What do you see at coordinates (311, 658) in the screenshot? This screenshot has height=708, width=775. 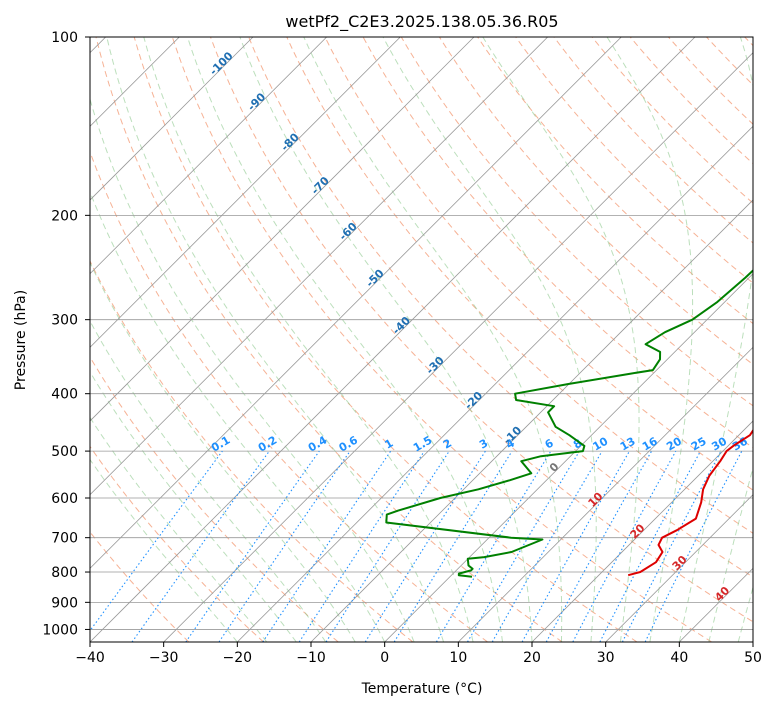 I see `x-tick-label: −10` at bounding box center [311, 658].